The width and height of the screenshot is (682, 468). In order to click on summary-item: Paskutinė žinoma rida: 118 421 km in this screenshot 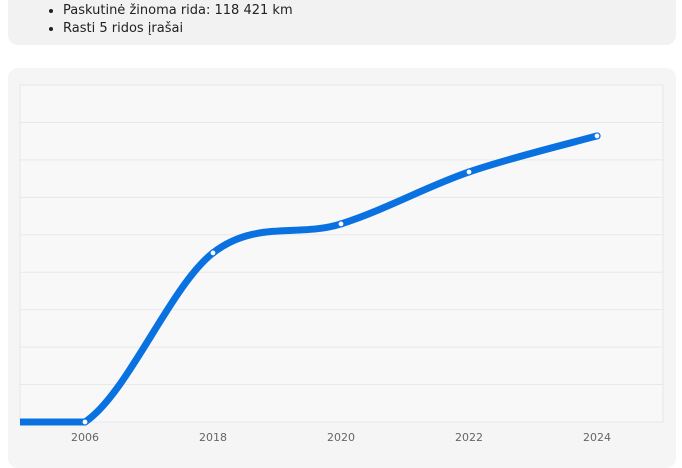, I will do `click(178, 11)`.